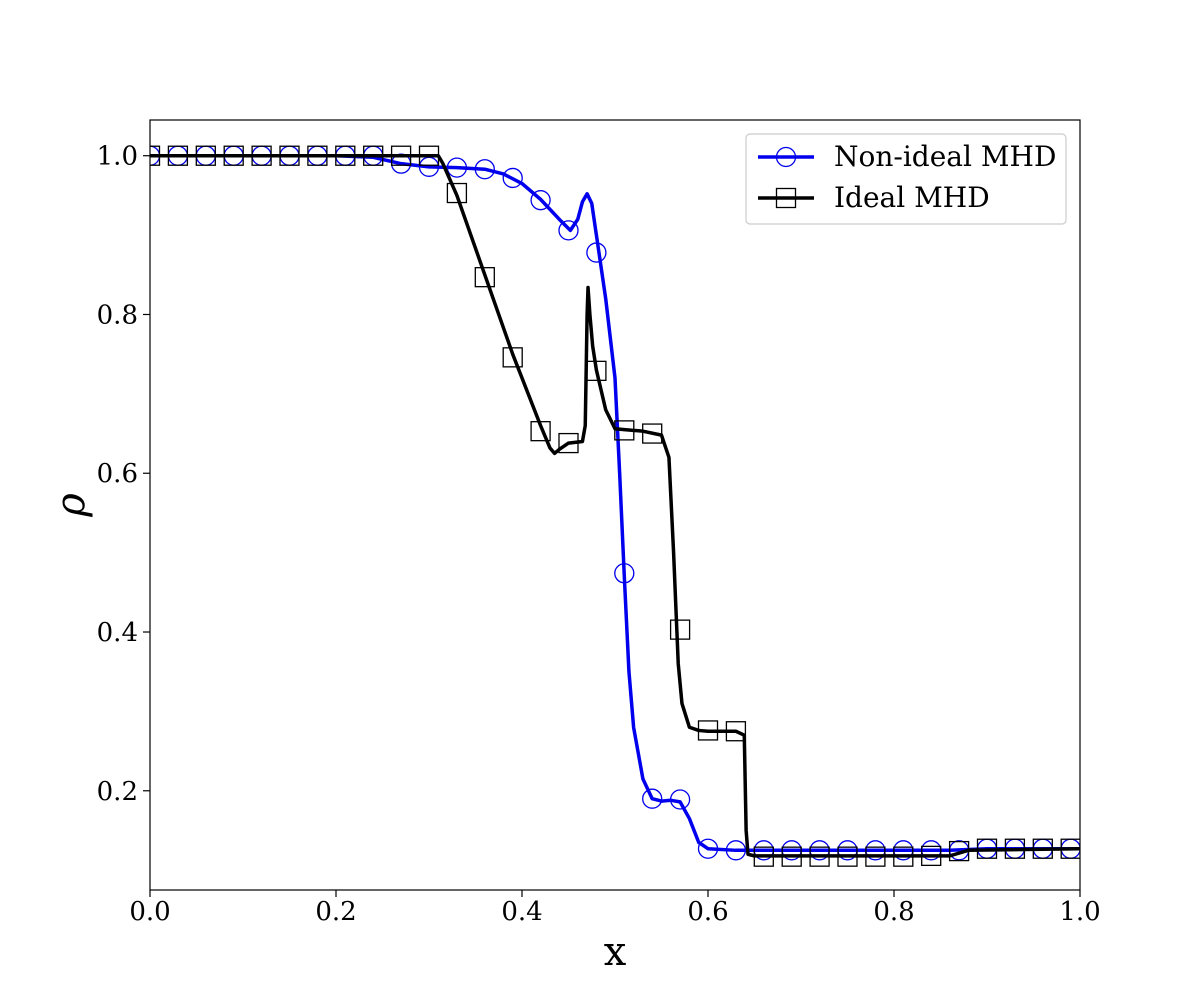 The width and height of the screenshot is (1200, 1000). I want to click on legend: Non-ideal MHD Ideal MHD, so click(906, 179).